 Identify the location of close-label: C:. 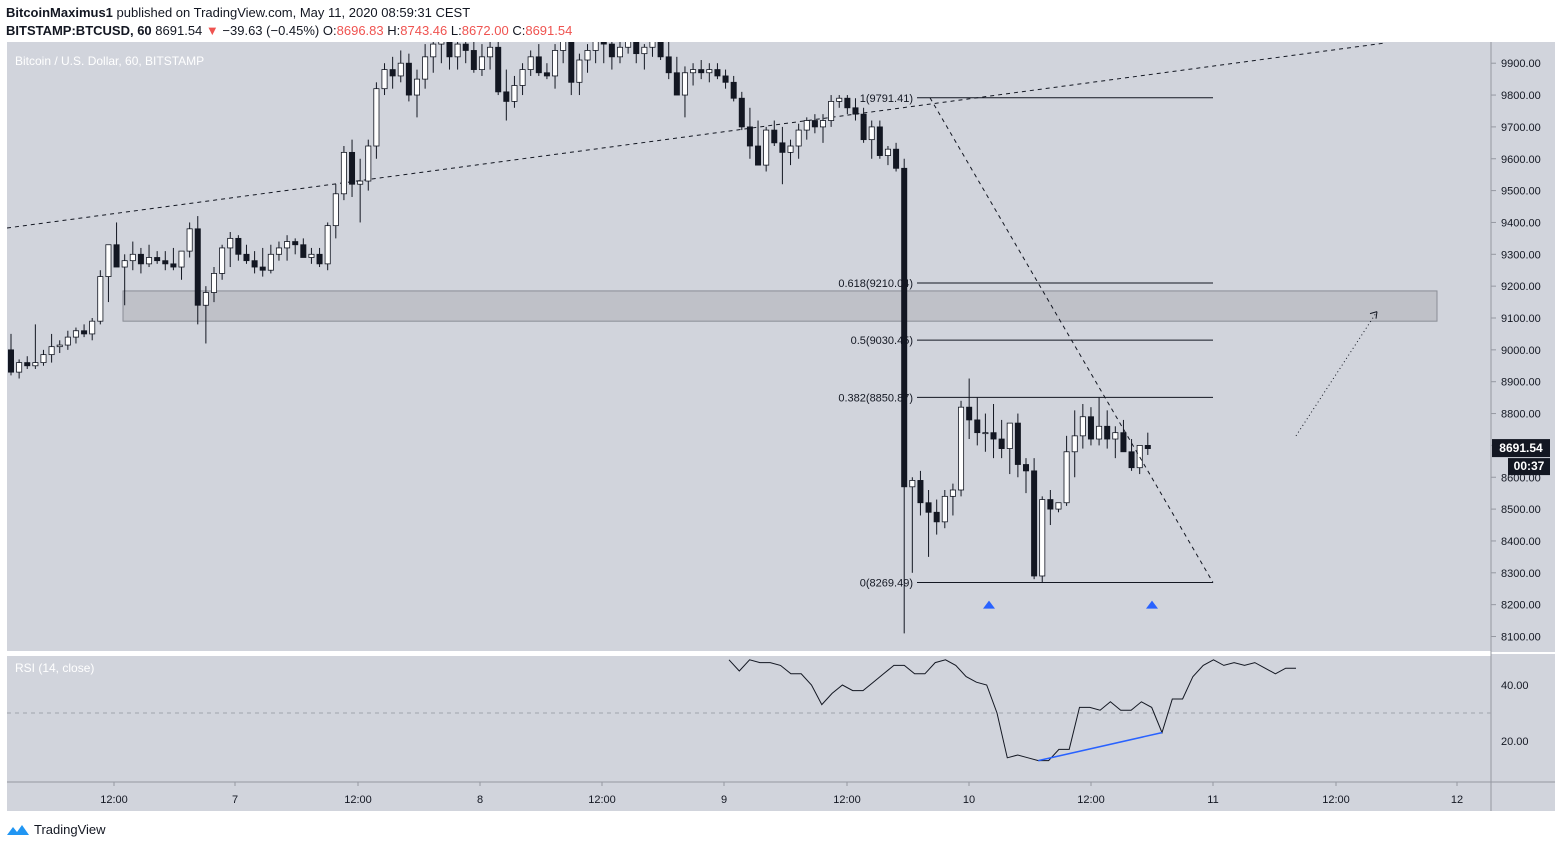
(519, 30).